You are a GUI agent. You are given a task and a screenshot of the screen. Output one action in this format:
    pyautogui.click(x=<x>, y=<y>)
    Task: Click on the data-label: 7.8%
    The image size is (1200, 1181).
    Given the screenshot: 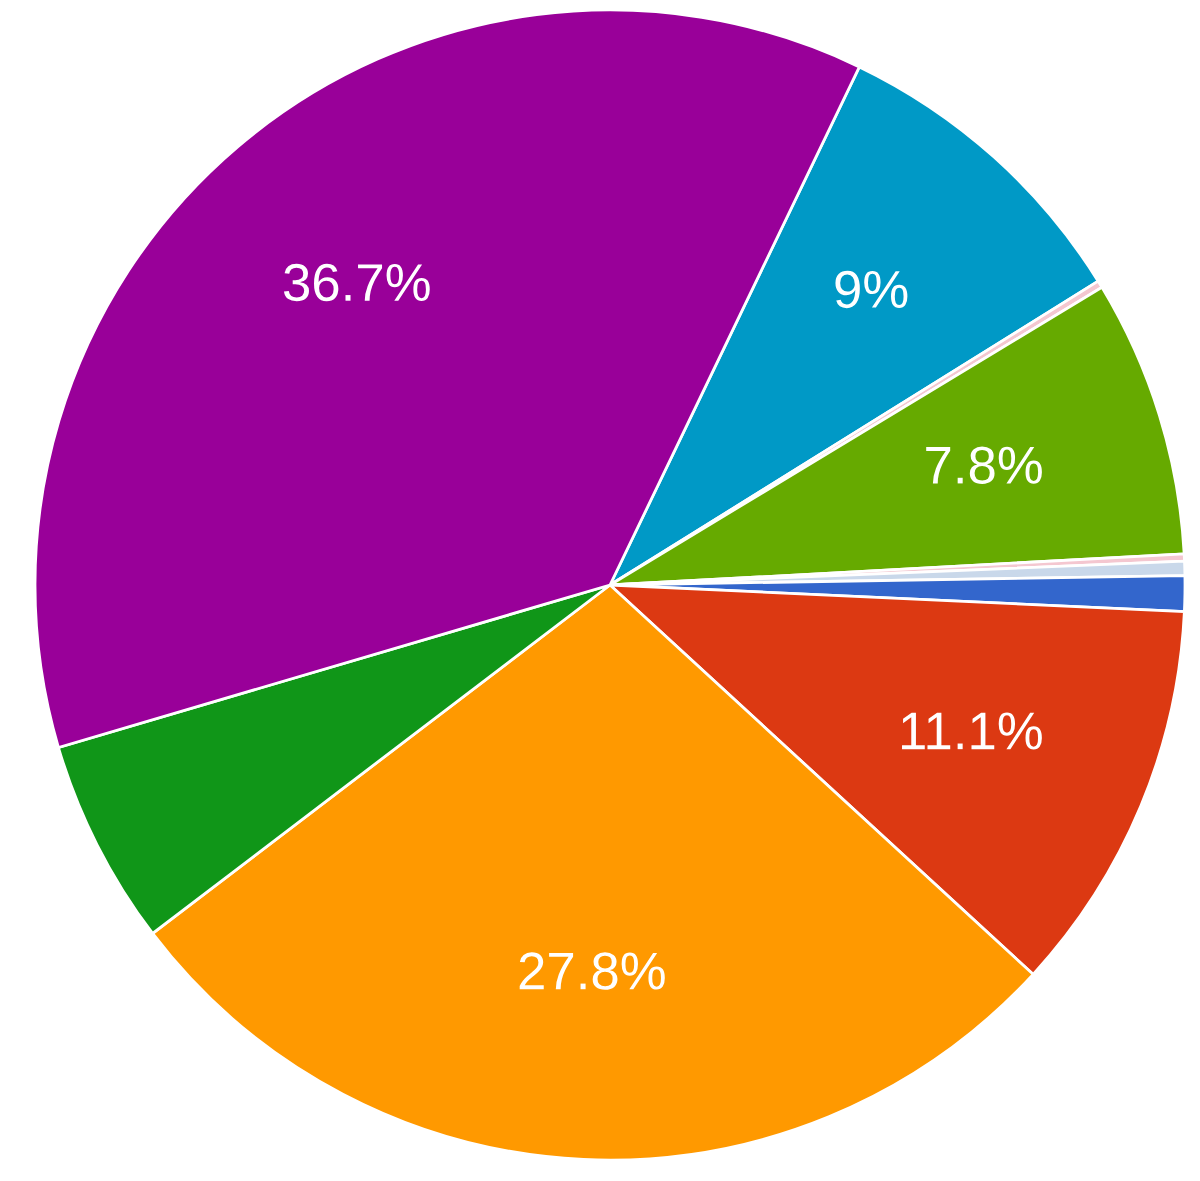 What is the action you would take?
    pyautogui.click(x=984, y=465)
    